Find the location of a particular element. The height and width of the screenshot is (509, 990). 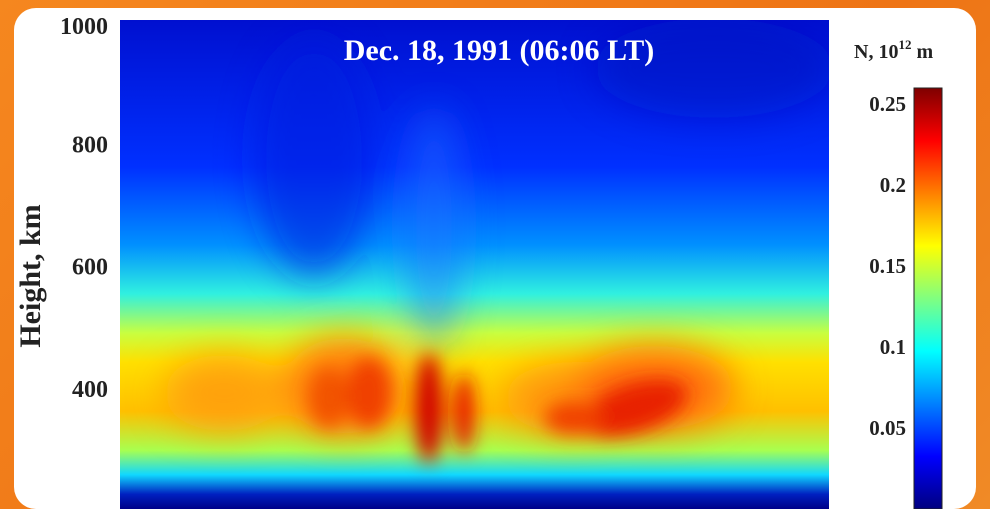

y-tick-label: 1000 is located at coordinates (84, 27).